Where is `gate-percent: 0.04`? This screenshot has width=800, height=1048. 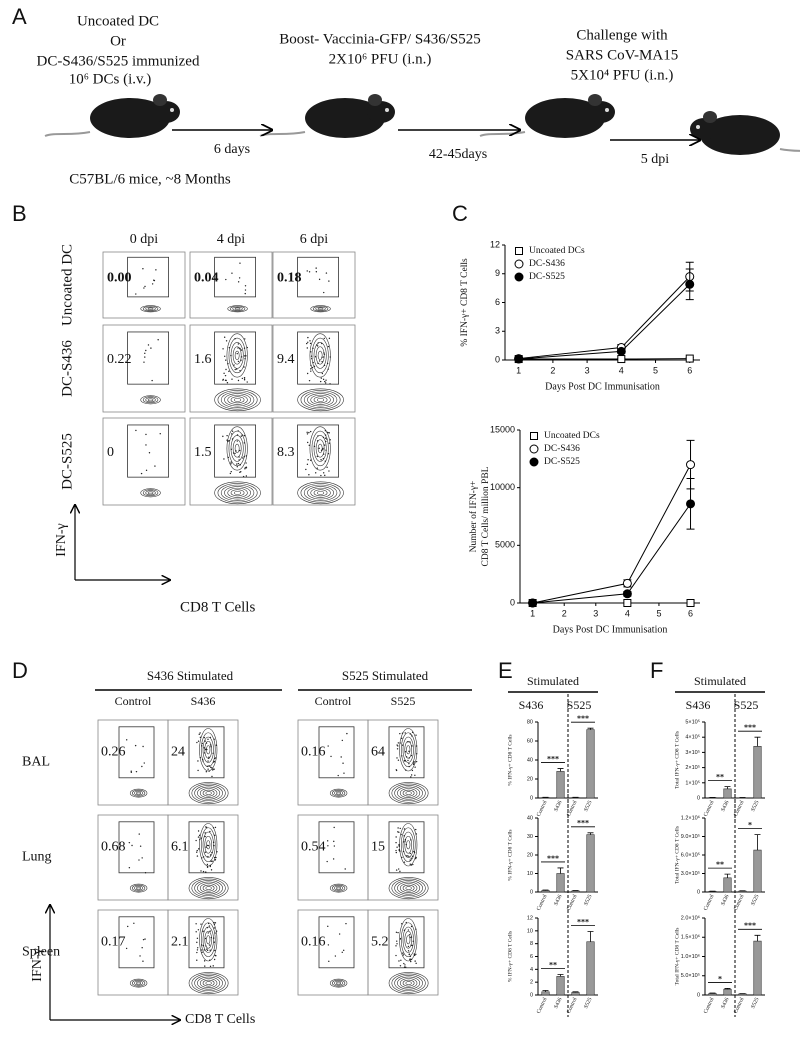
gate-percent: 0.04 is located at coordinates (206, 278).